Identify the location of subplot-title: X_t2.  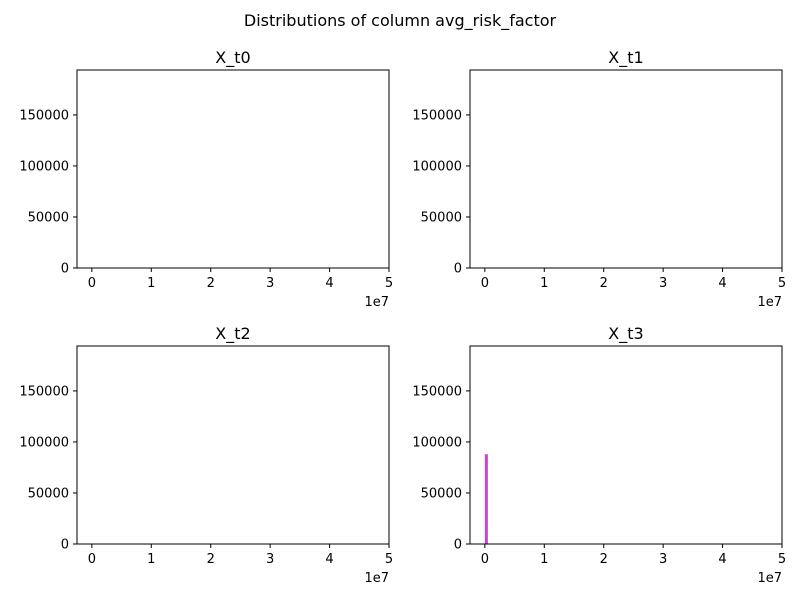
(232, 334).